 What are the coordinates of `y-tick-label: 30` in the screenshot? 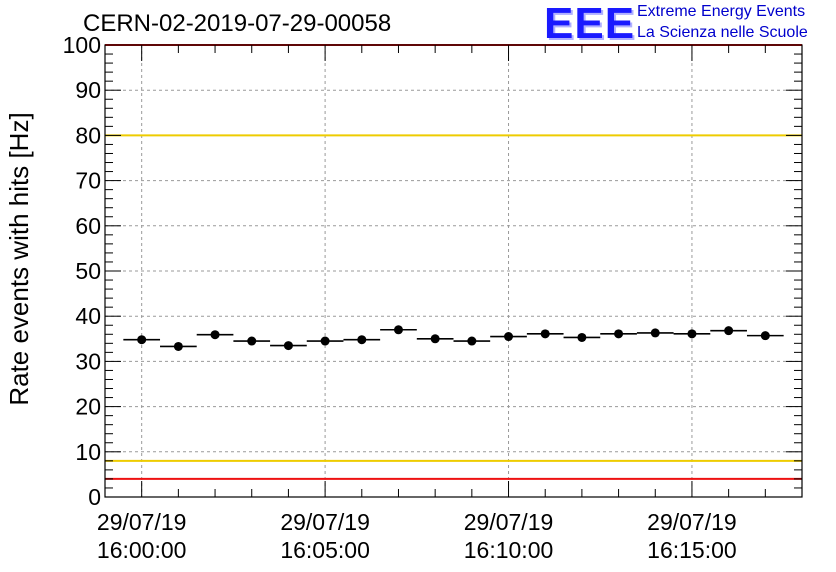 It's located at (88, 361).